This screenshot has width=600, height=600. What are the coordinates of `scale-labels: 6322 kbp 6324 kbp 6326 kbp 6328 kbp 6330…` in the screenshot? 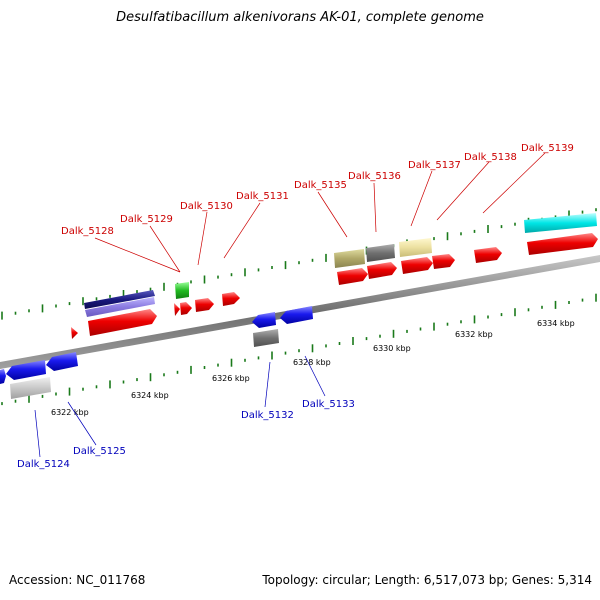 It's located at (313, 368).